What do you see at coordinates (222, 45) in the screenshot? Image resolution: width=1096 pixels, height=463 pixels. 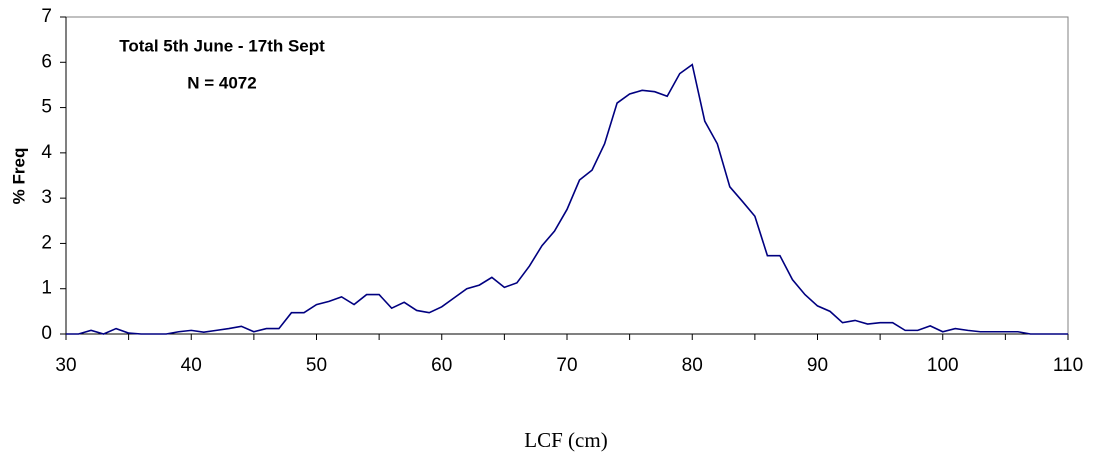 I see `annotation: Total 5th June - 17th Sept` at bounding box center [222, 45].